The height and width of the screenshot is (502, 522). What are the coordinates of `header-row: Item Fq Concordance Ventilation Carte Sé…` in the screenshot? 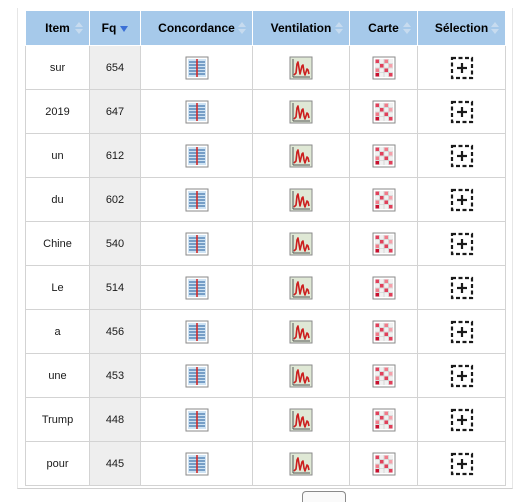 It's located at (265, 28).